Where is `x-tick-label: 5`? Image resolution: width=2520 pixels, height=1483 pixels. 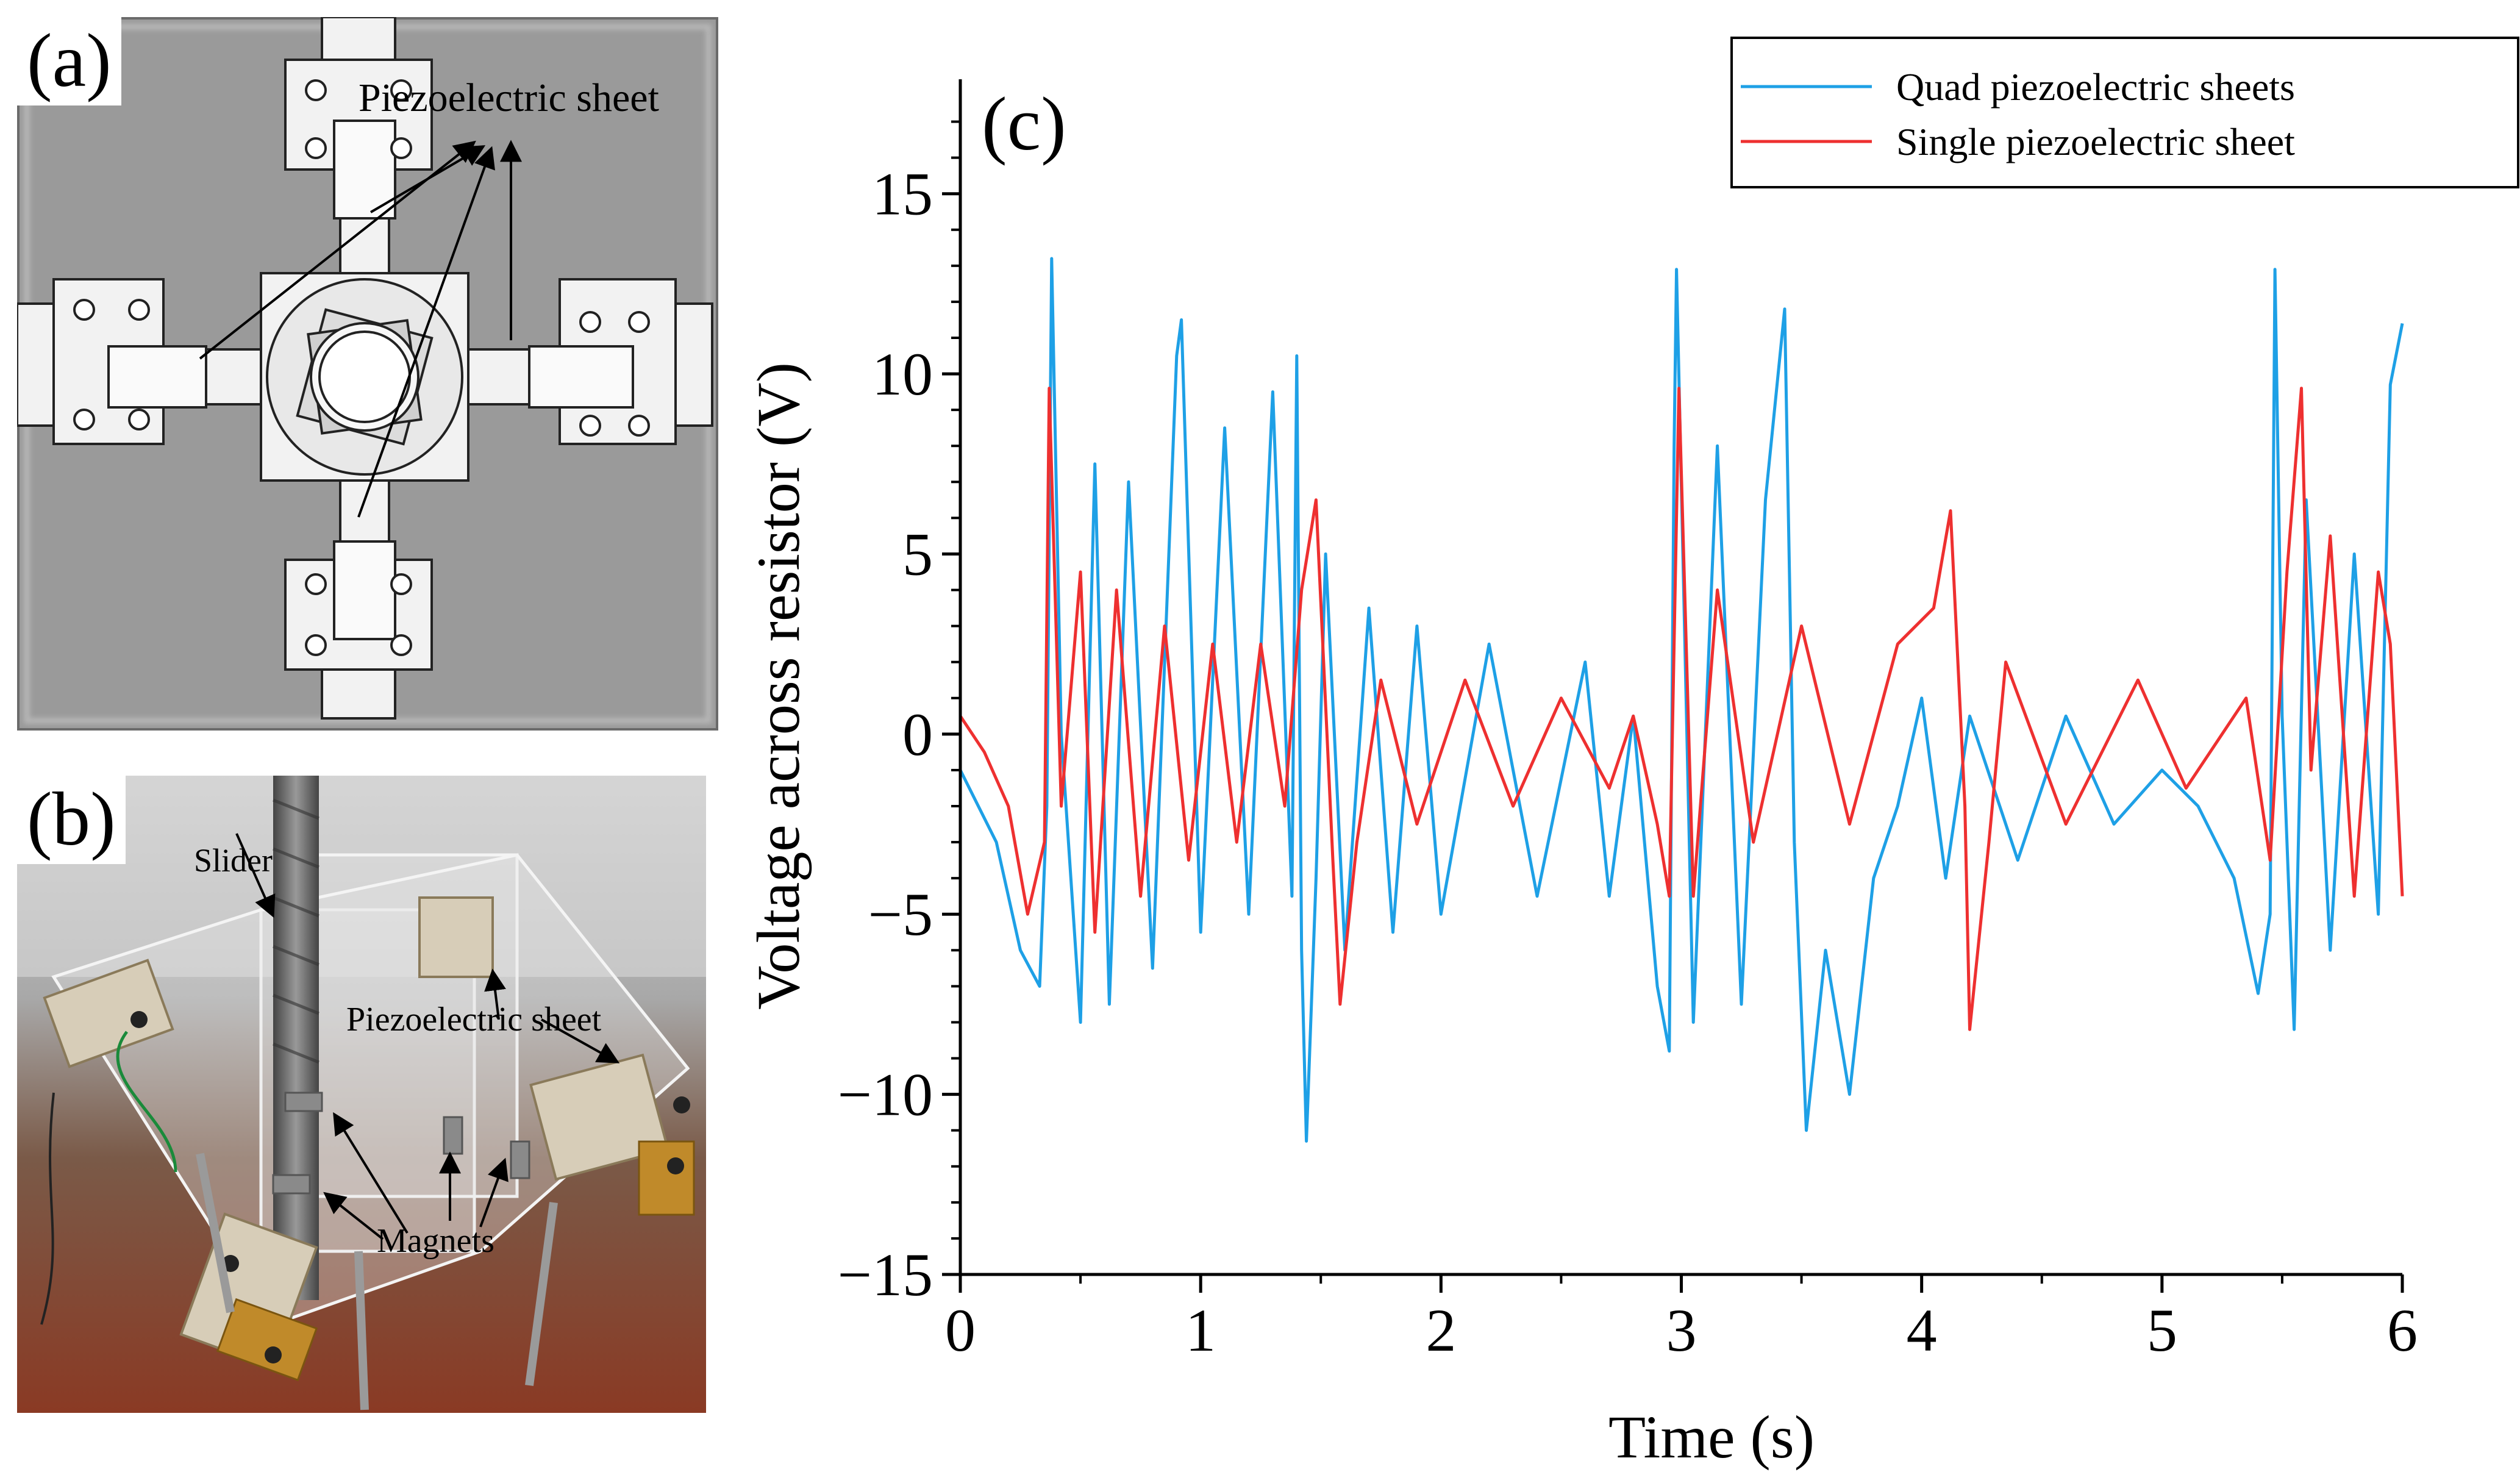
x-tick-label: 5 is located at coordinates (2162, 1330).